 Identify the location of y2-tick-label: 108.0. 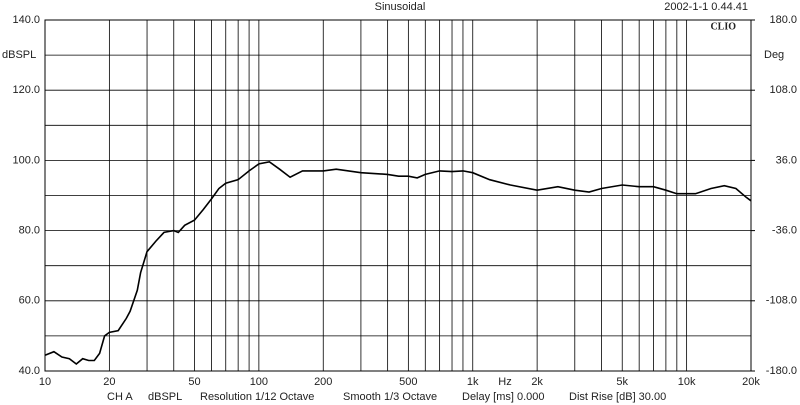
(783, 90).